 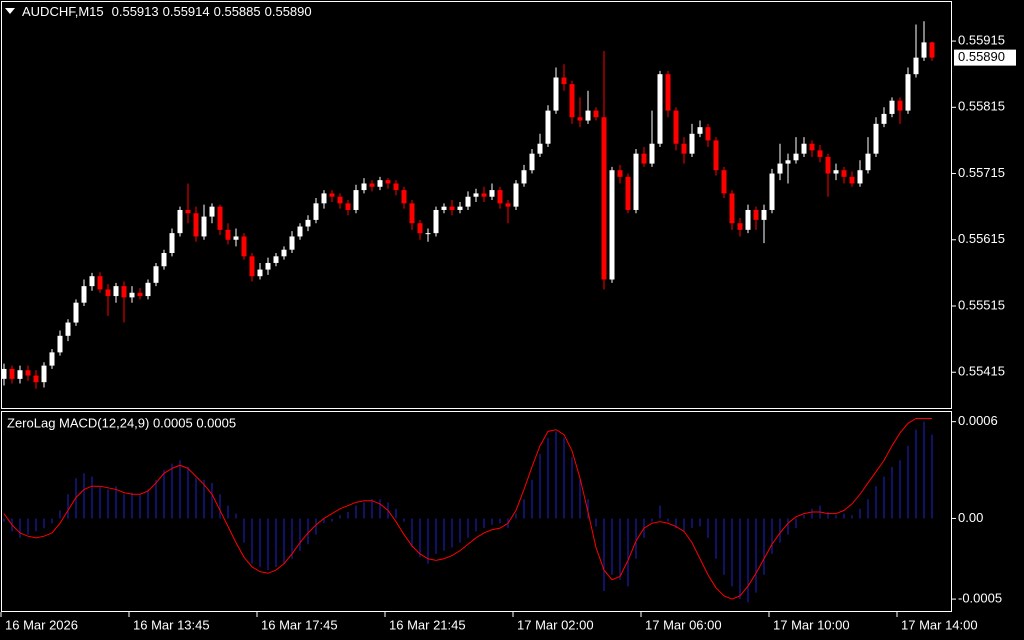 I want to click on header-low: 0.55885, so click(x=237, y=11).